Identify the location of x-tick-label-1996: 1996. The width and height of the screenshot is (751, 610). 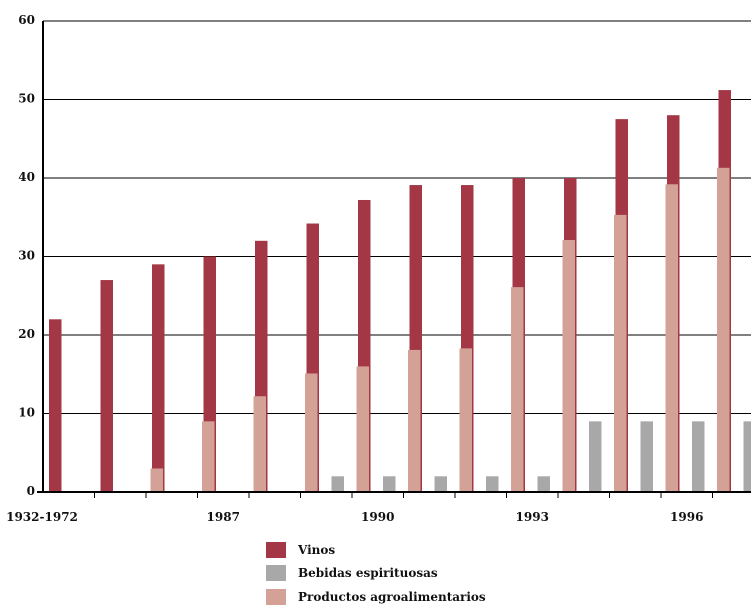
(686, 517).